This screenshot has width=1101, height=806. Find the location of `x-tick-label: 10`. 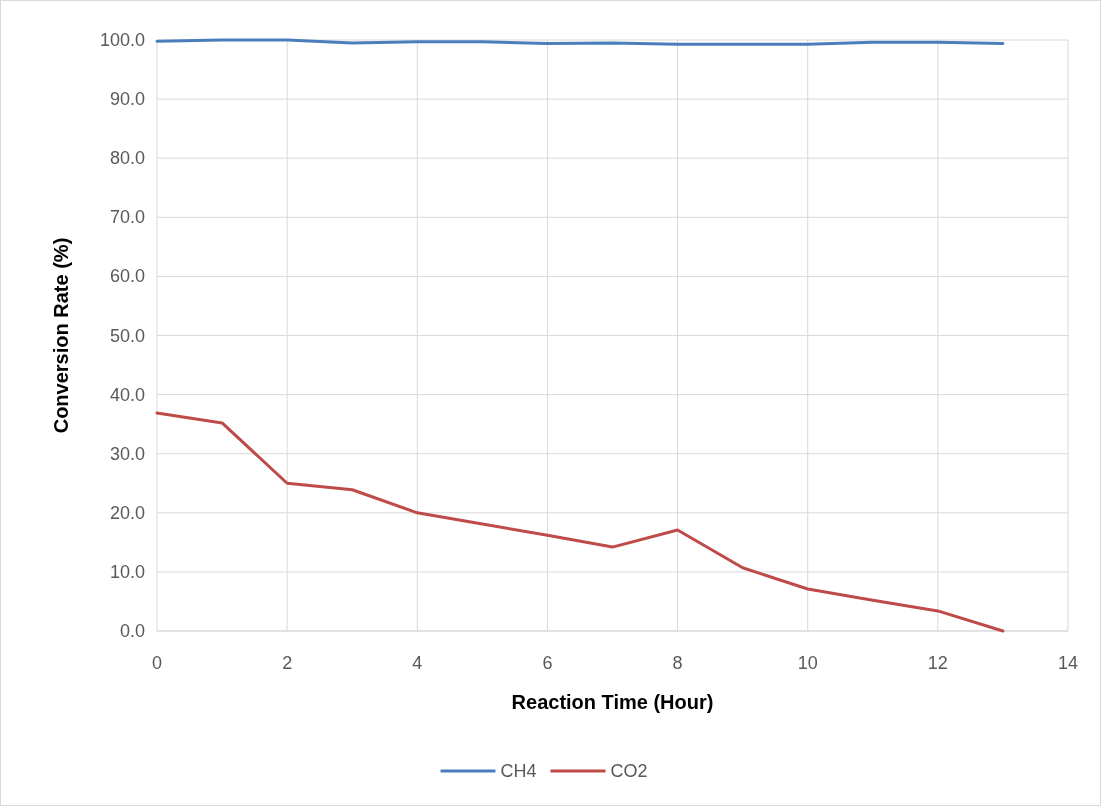

x-tick-label: 10 is located at coordinates (807, 663).